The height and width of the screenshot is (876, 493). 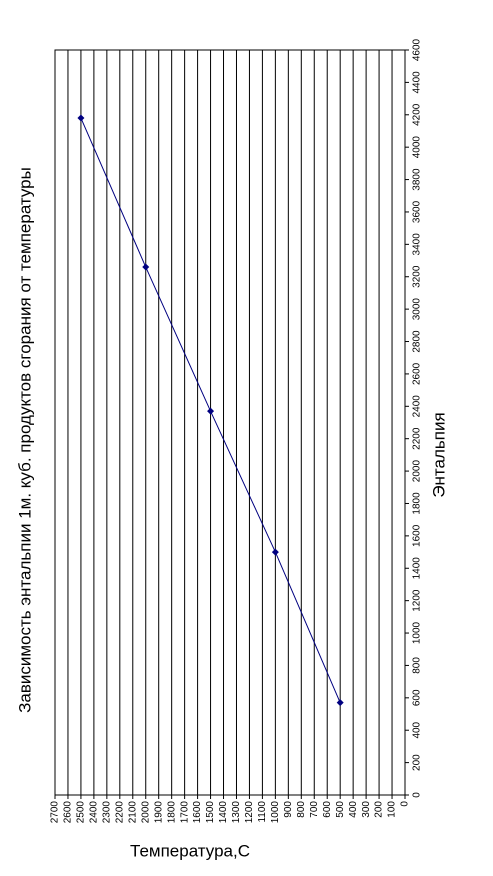 What do you see at coordinates (438, 454) in the screenshot?
I see `y-axis-label: Энтальпия` at bounding box center [438, 454].